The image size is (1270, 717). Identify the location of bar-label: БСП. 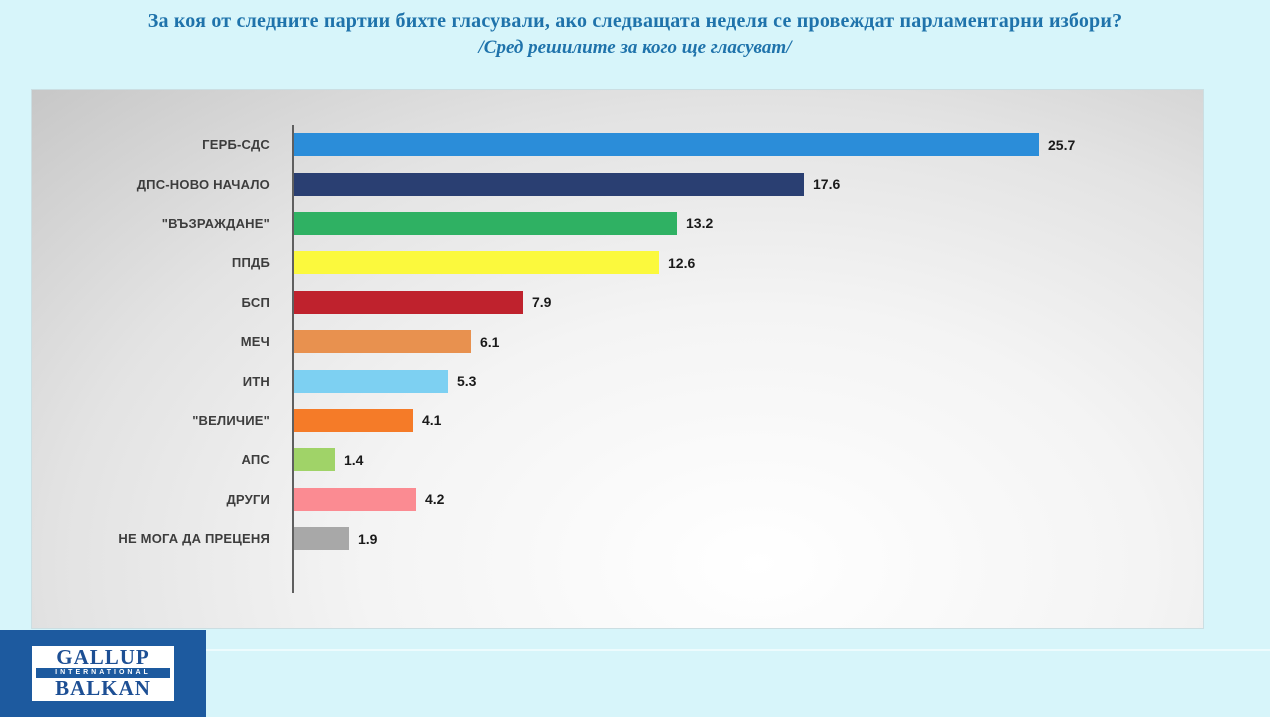
(255, 302).